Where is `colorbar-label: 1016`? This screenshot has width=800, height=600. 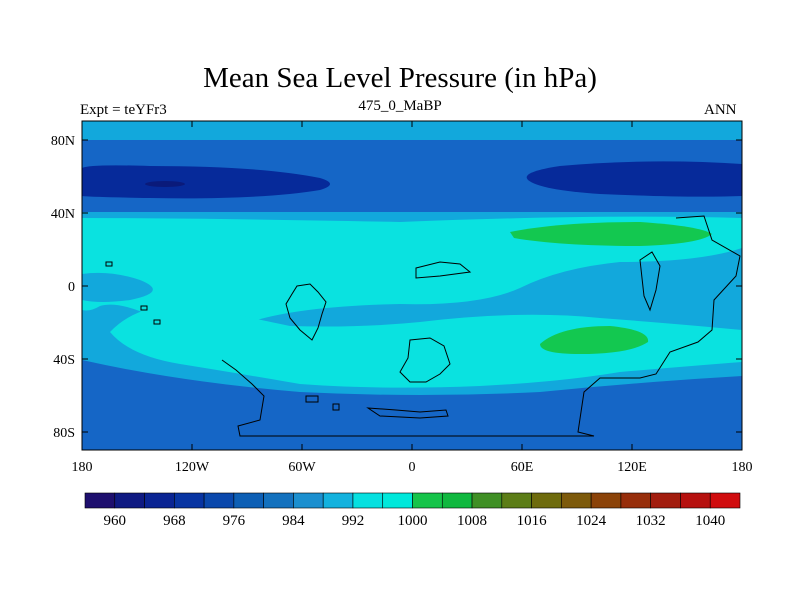 colorbar-label: 1016 is located at coordinates (532, 521).